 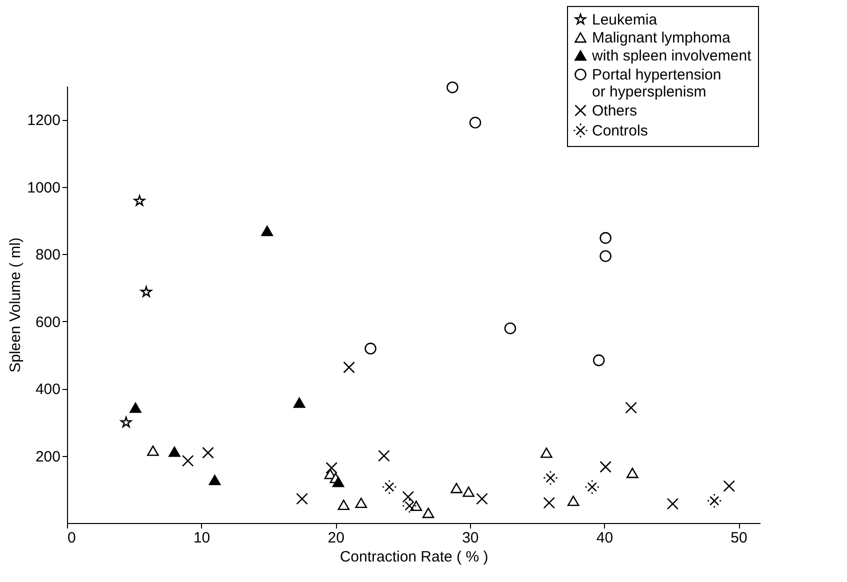 What do you see at coordinates (605, 538) in the screenshot?
I see `x-tick-label: 40` at bounding box center [605, 538].